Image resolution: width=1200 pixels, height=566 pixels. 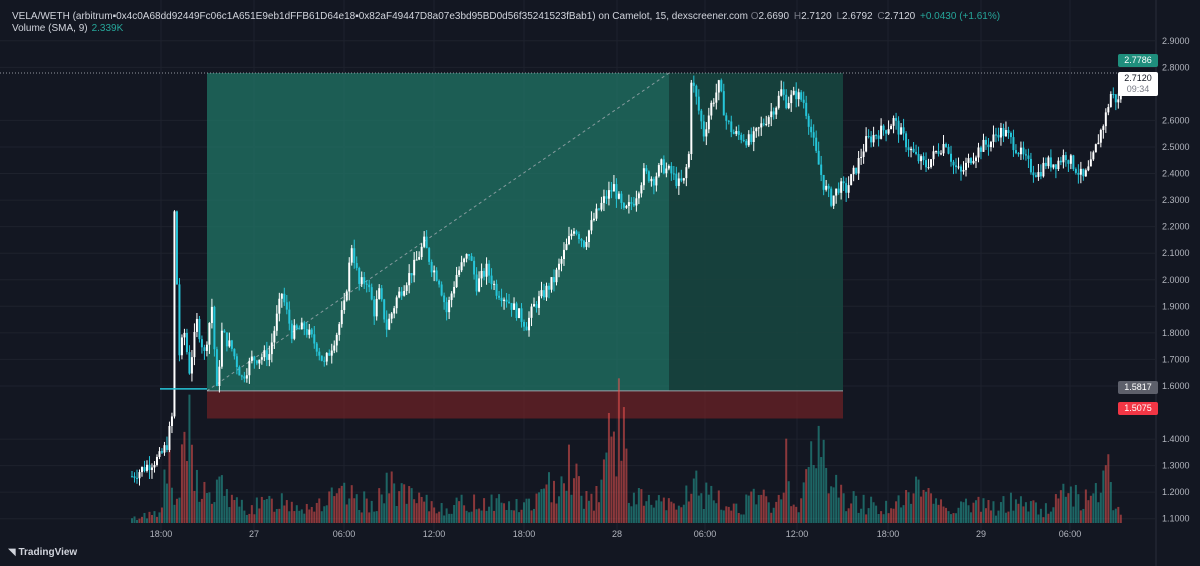 What do you see at coordinates (981, 534) in the screenshot?
I see `time-tick-label: 29` at bounding box center [981, 534].